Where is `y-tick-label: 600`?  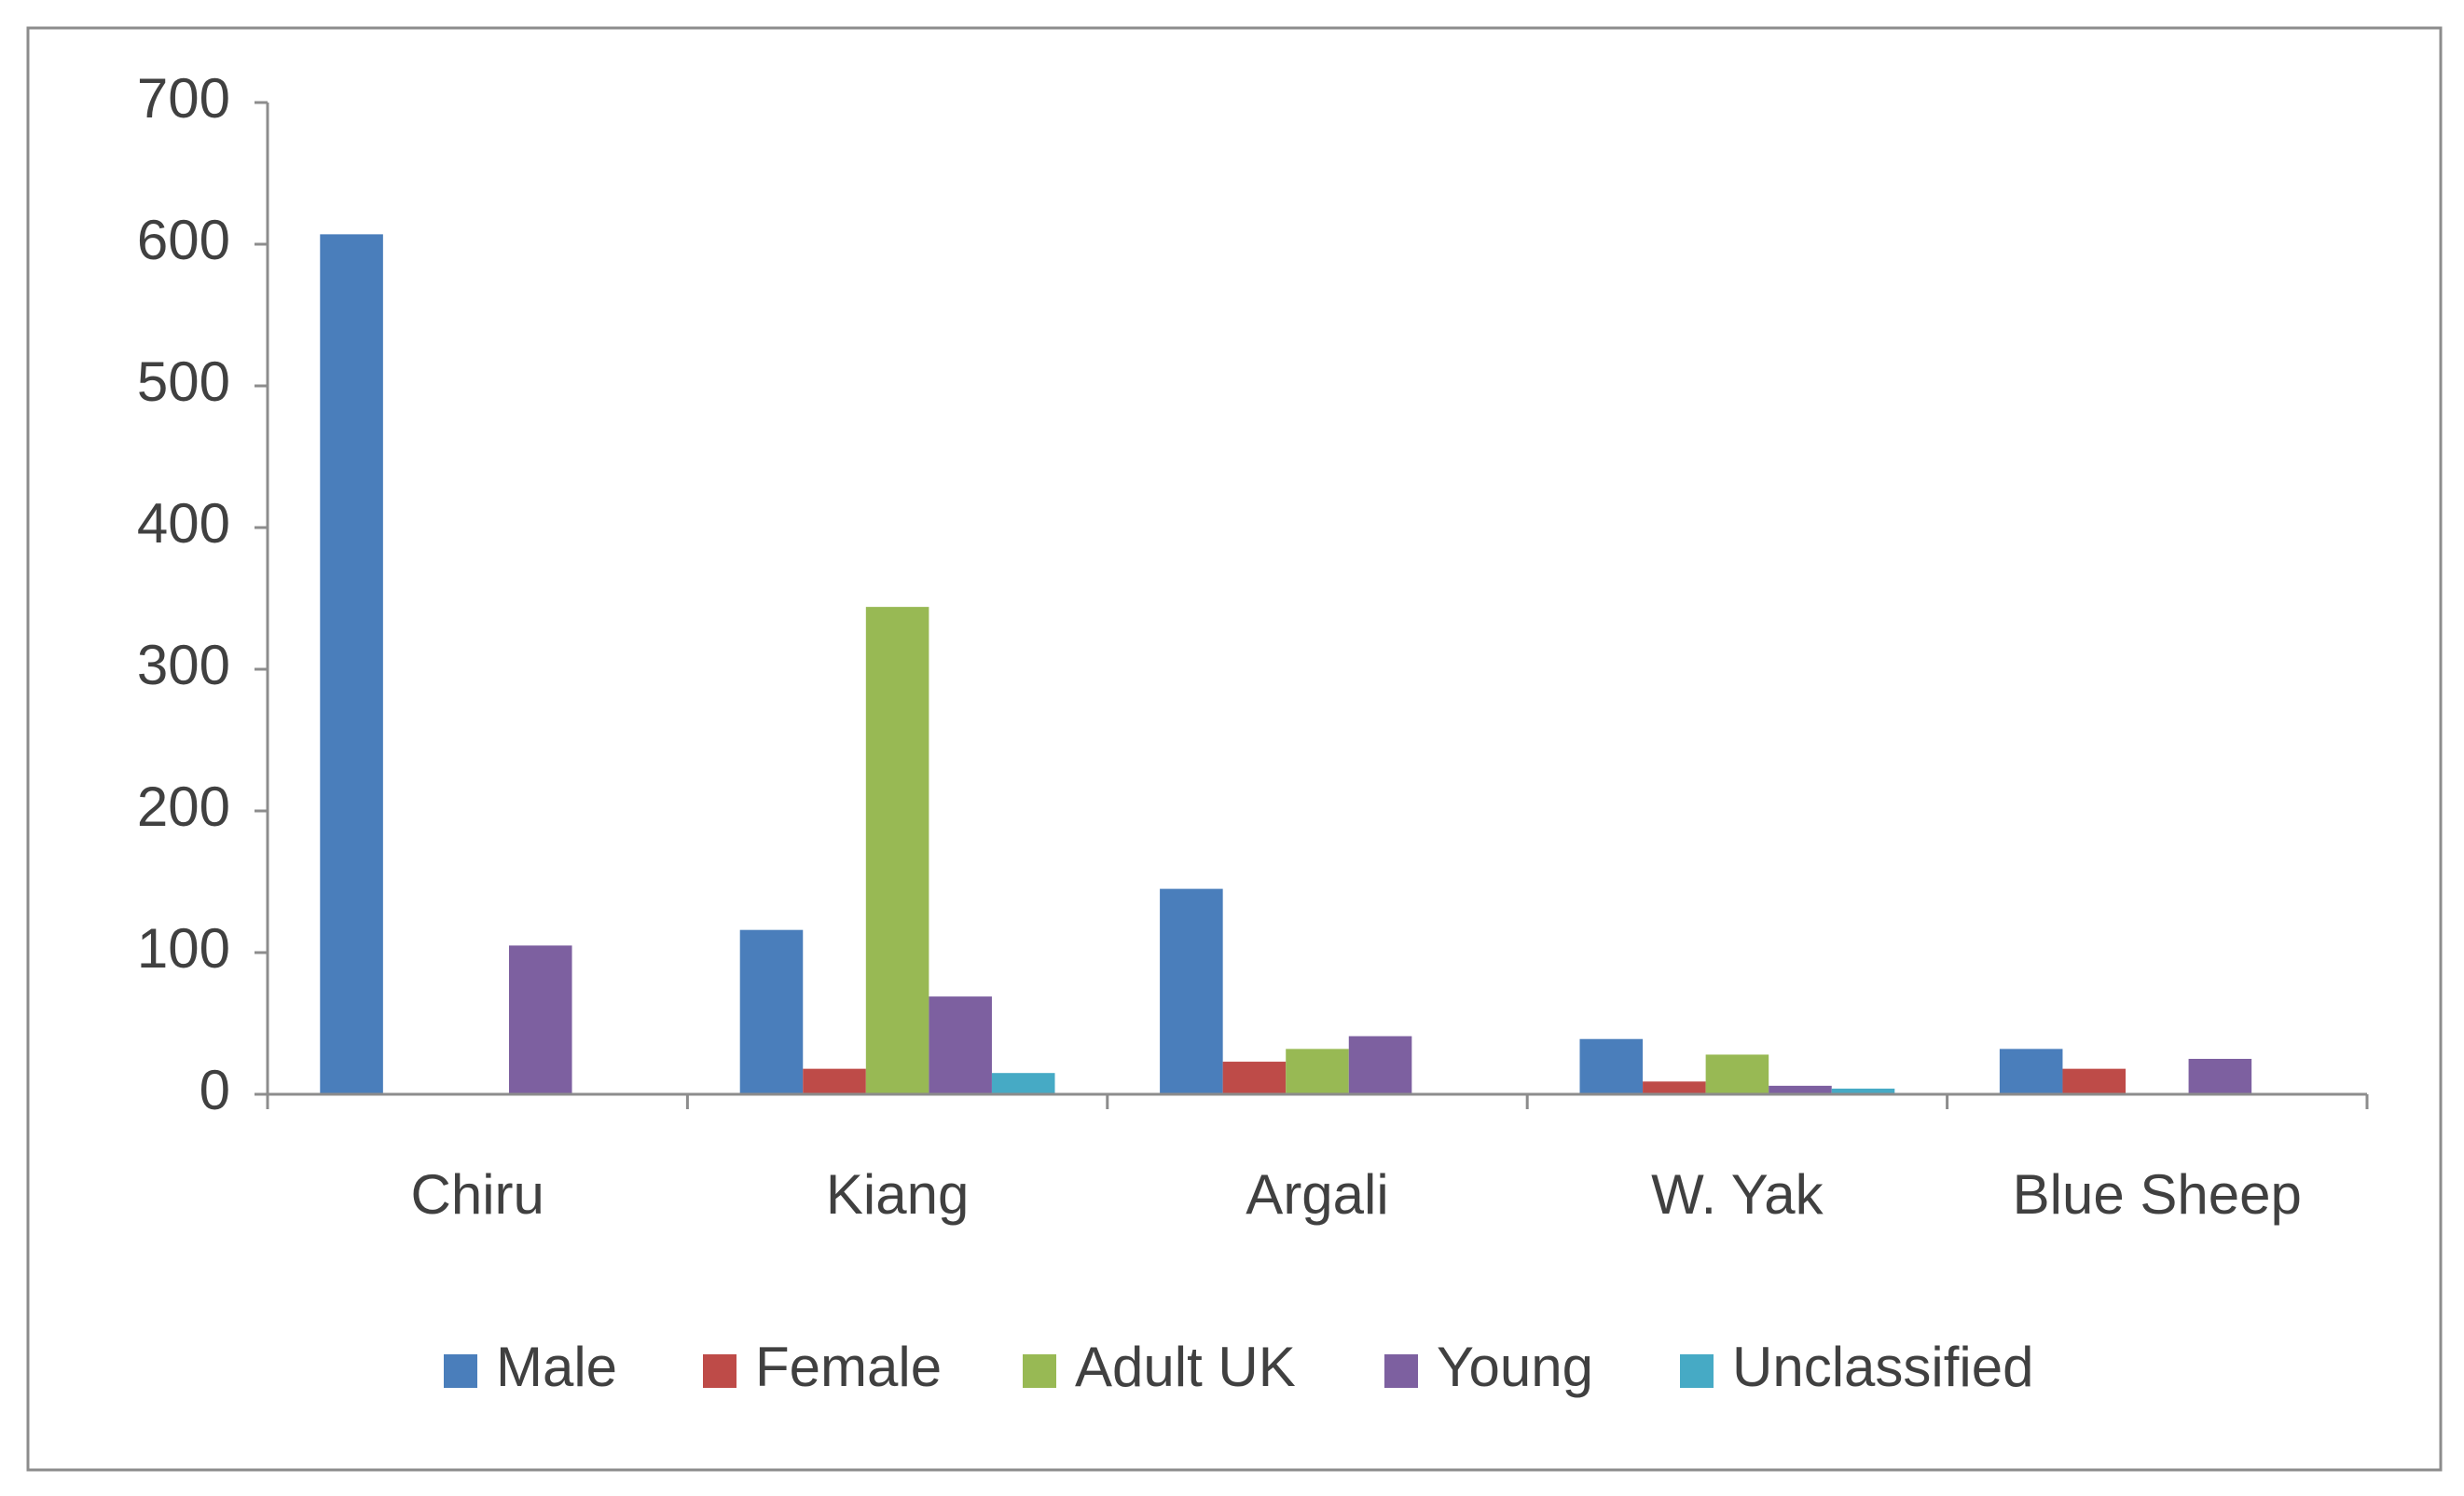 y-tick-label: 600 is located at coordinates (183, 240).